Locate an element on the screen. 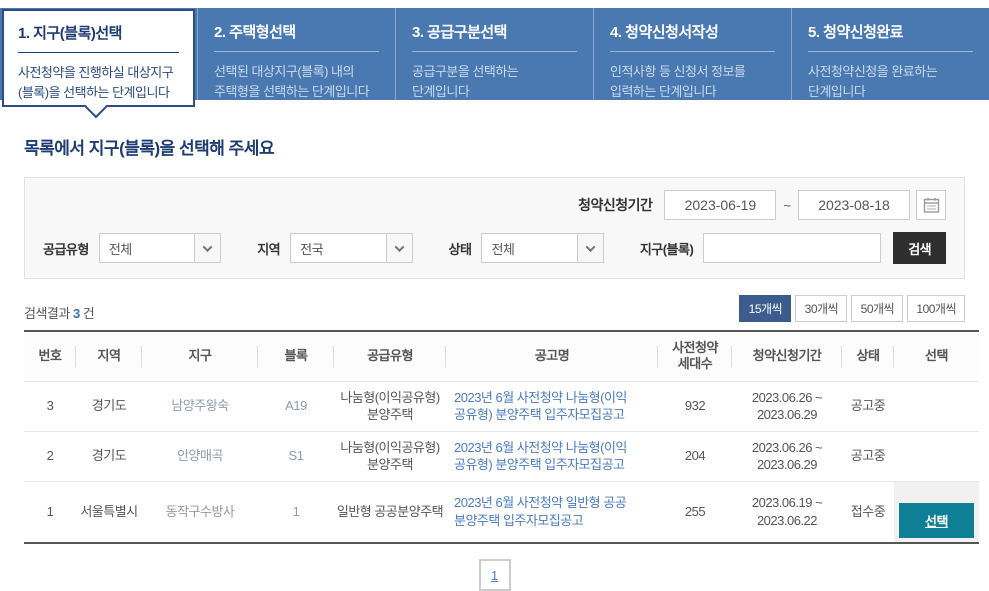  step-title: 3. 공급구분선택 is located at coordinates (459, 32).